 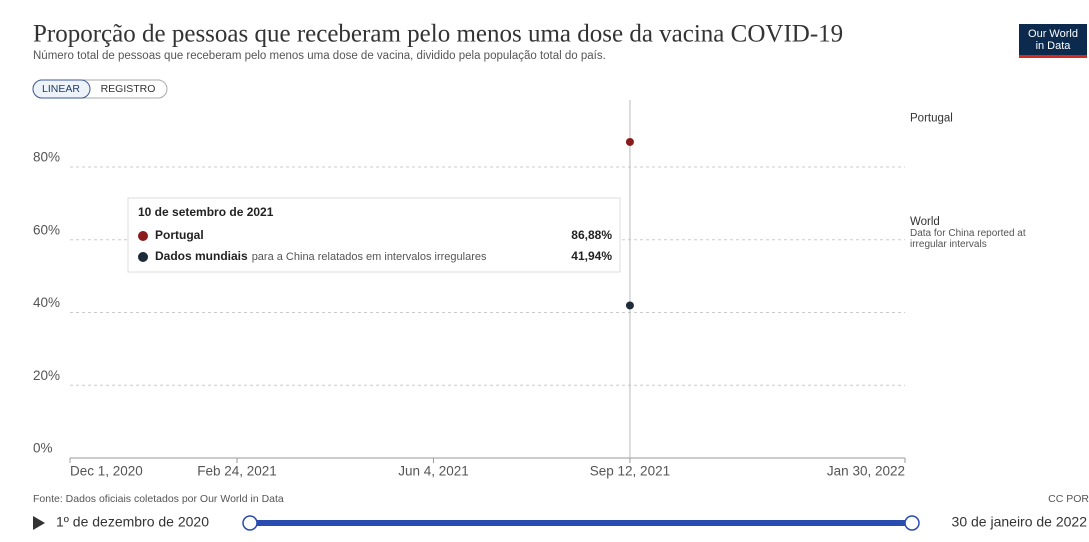 I want to click on y-tick-label: 80%, so click(x=46, y=157).